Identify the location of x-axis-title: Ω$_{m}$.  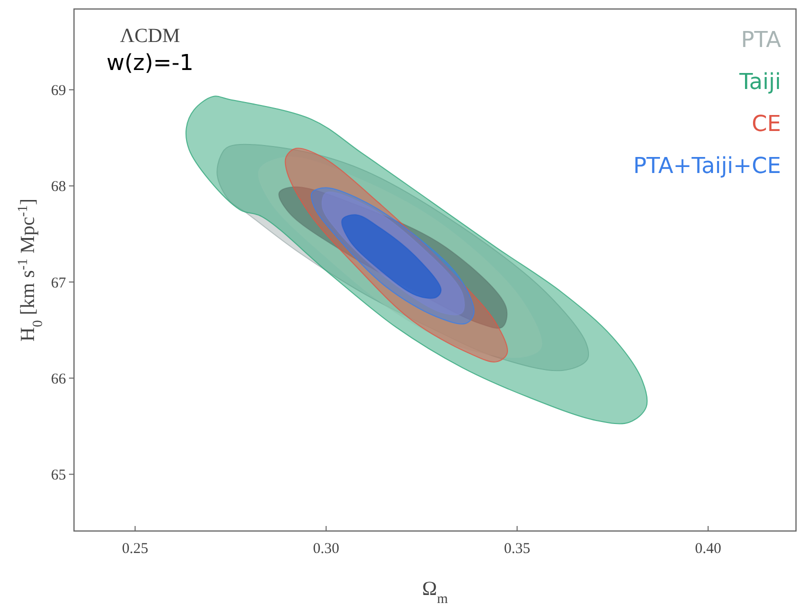
(435, 592).